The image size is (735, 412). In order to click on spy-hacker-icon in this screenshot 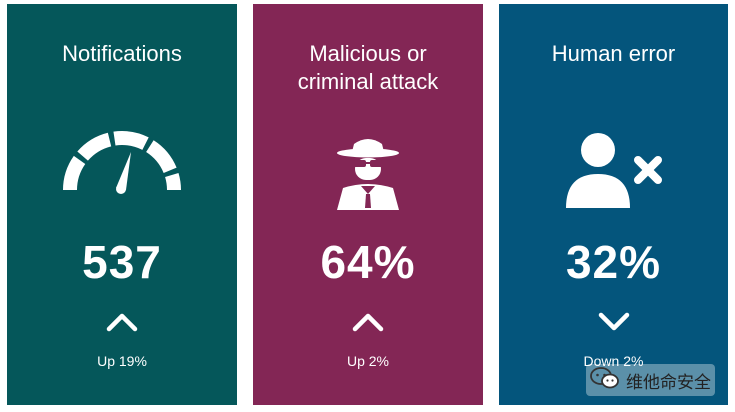, I will do `click(368, 172)`.